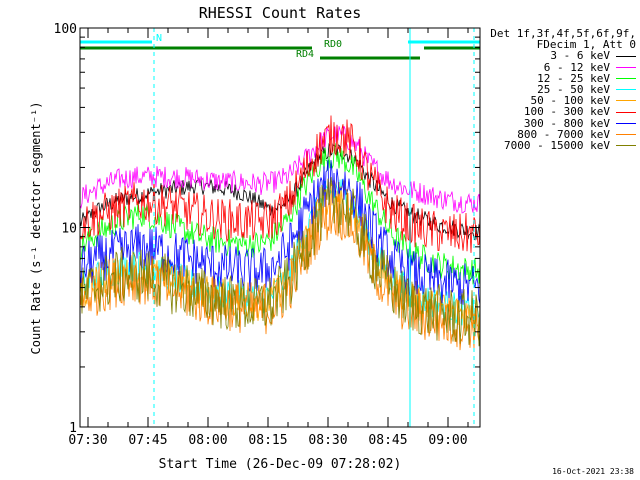 The width and height of the screenshot is (640, 480). I want to click on legend-label: 7000 - 15000 keV, so click(557, 146).